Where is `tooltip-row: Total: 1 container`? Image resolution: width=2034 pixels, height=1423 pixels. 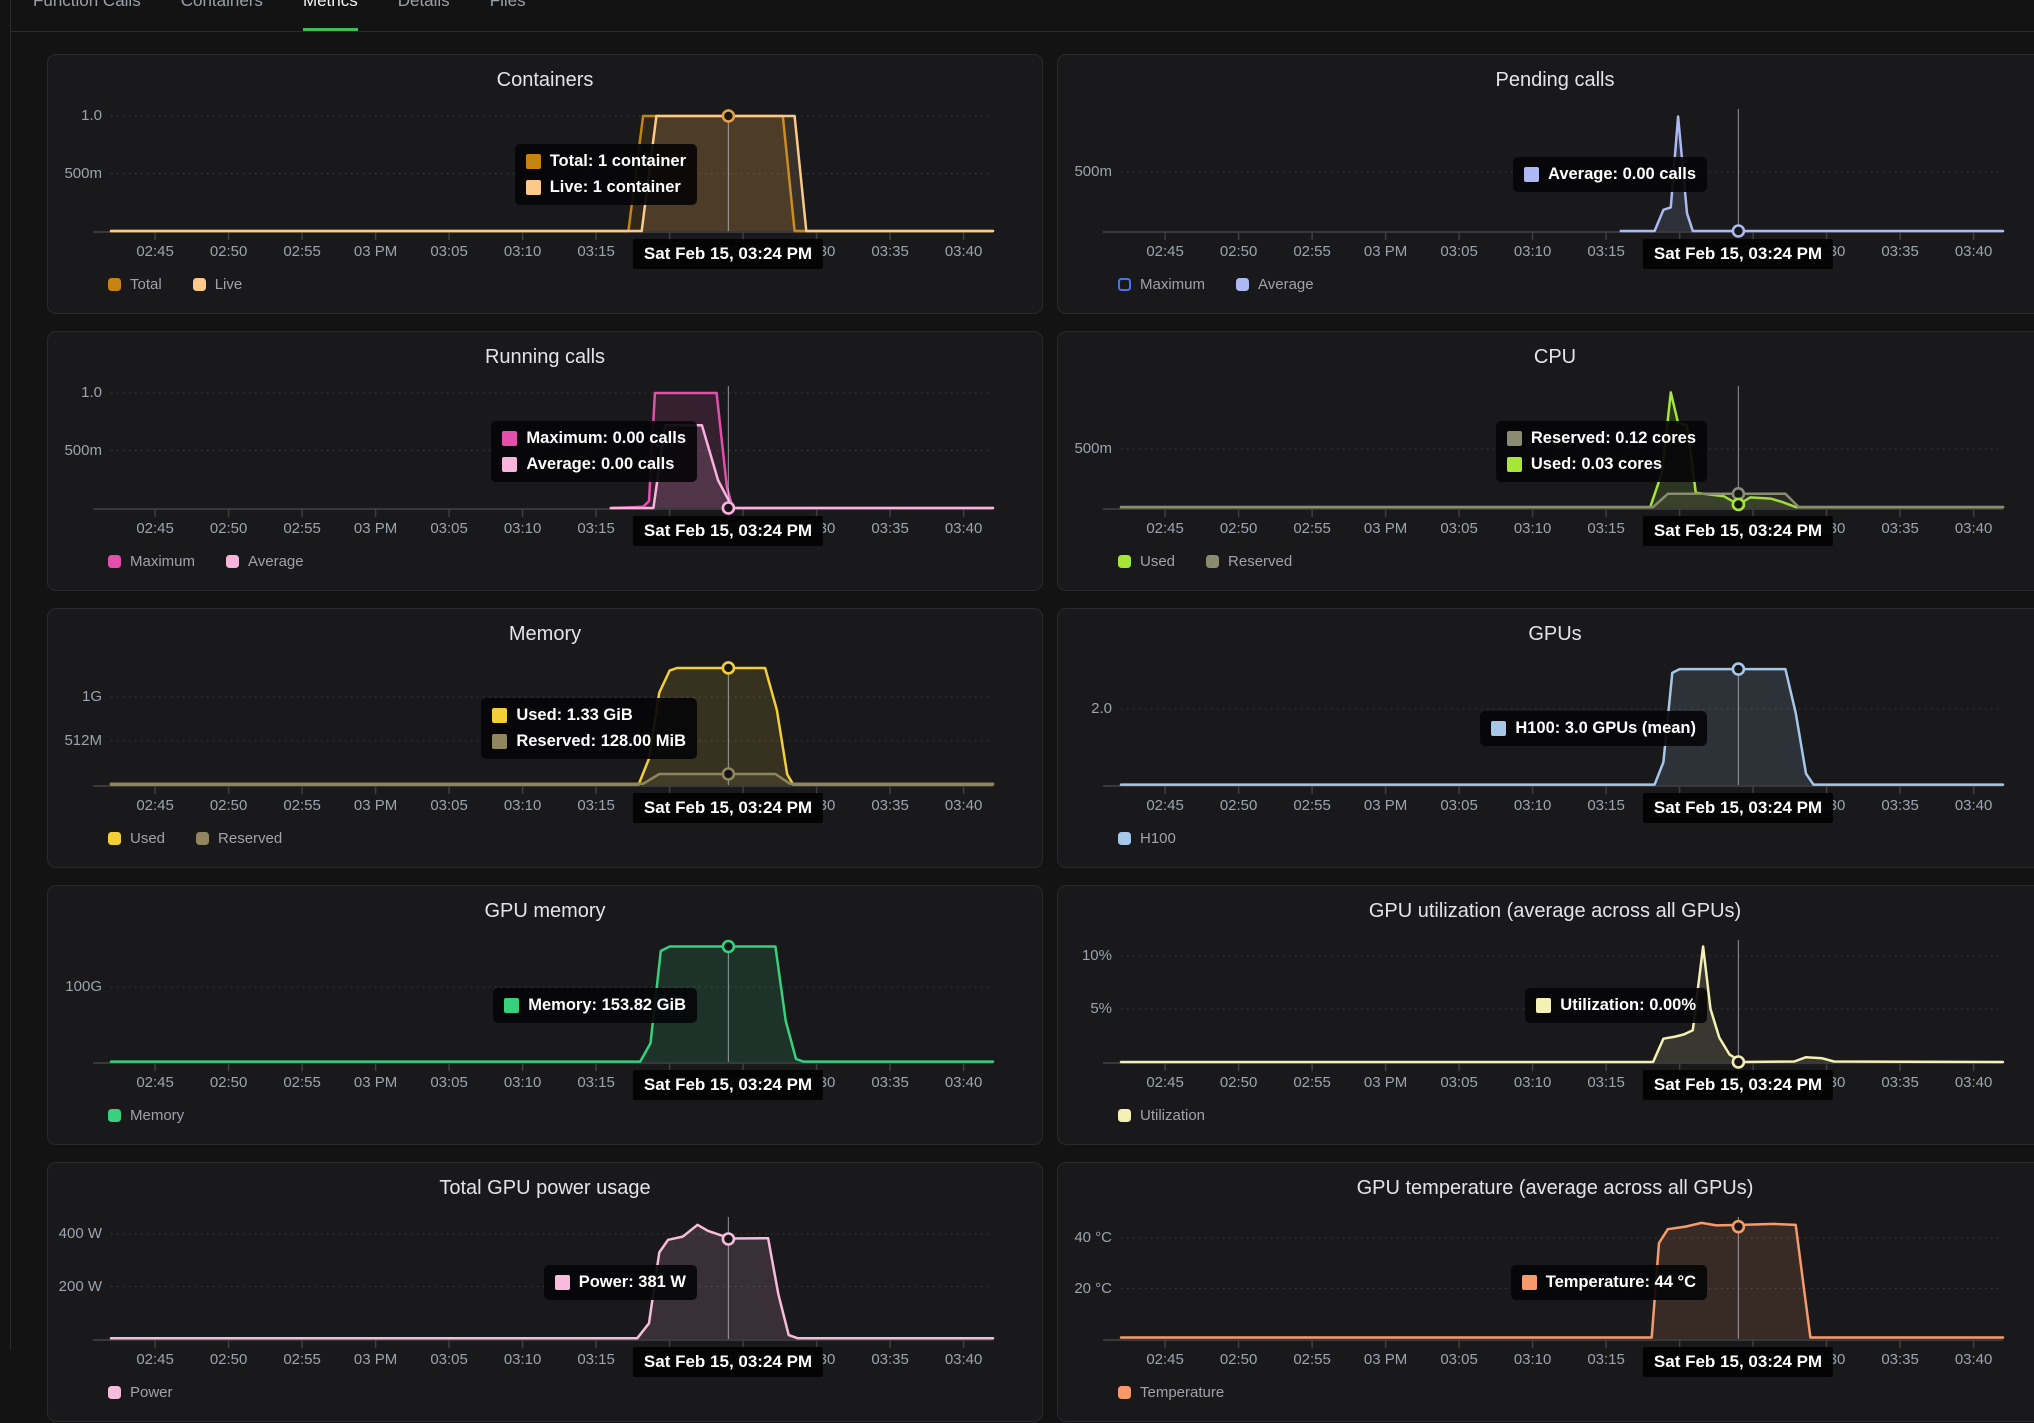
tooltip-row: Total: 1 container is located at coordinates (605, 161).